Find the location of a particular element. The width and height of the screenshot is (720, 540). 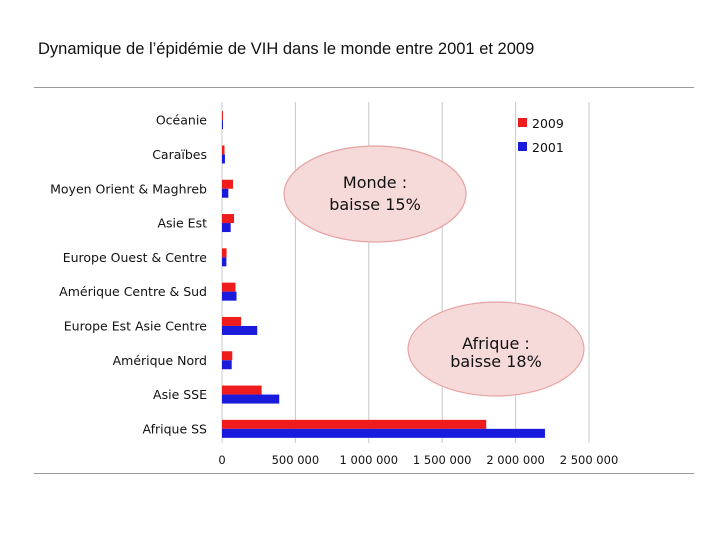

callout-afrique: Afrique : baisse 18% is located at coordinates (496, 349).